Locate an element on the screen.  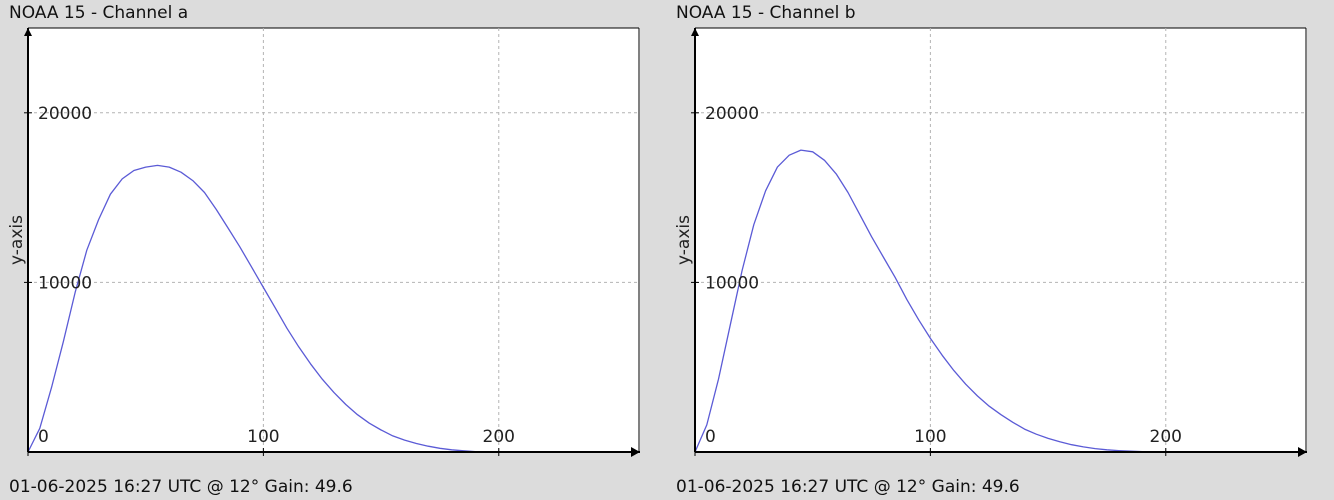
chart-title: NOAA 15 - Channel a is located at coordinates (99, 13).